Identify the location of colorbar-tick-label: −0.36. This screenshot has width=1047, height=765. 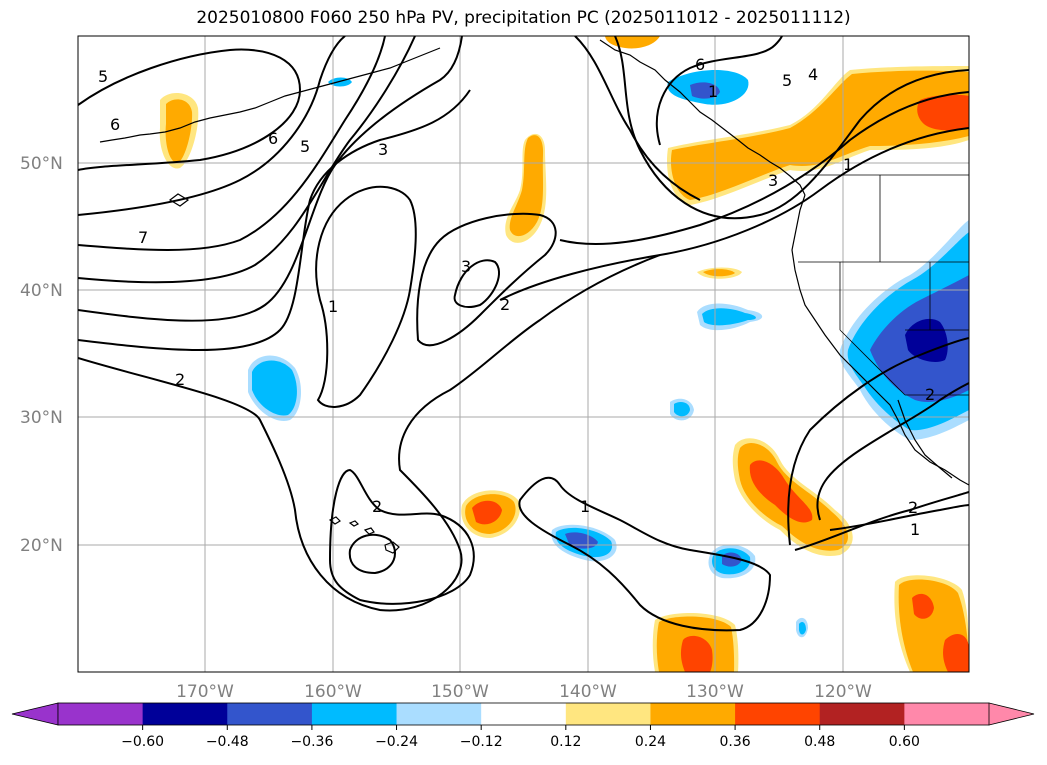
(311, 742).